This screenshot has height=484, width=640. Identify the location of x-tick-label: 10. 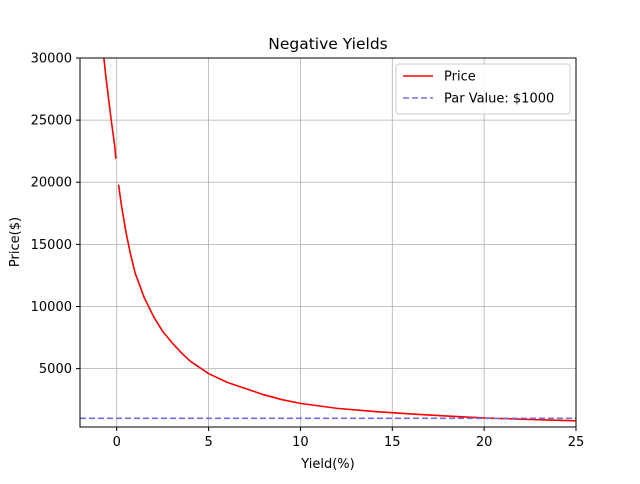
(300, 442).